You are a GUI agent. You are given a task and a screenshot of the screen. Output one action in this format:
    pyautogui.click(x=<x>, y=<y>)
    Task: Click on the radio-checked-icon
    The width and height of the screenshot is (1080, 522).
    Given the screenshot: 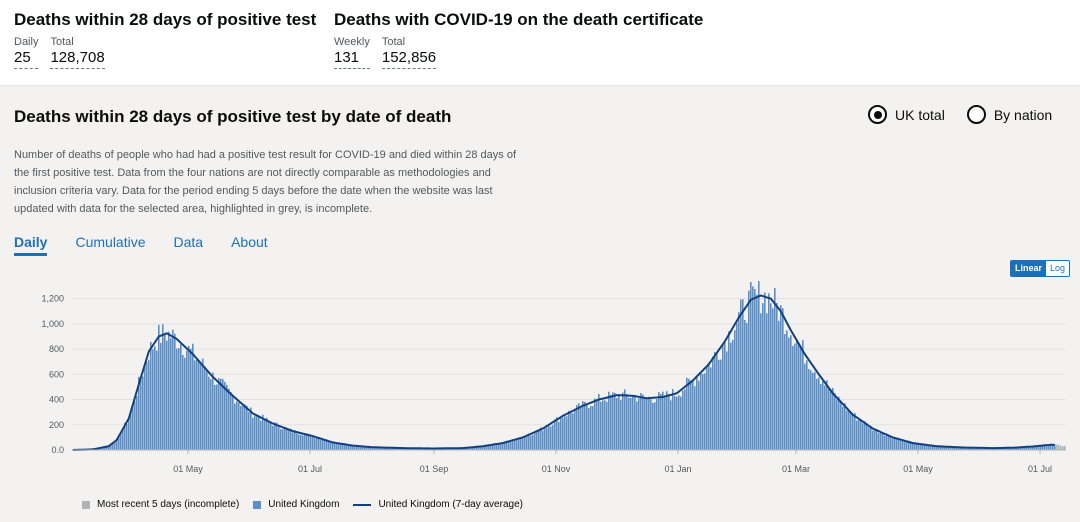 What is the action you would take?
    pyautogui.click(x=877, y=114)
    